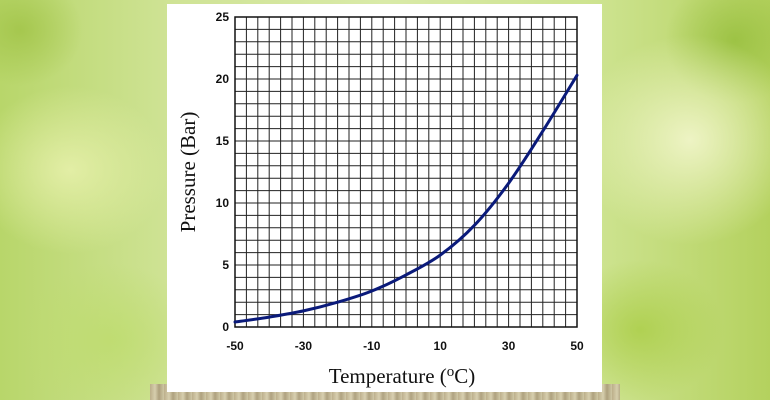 The image size is (770, 400). I want to click on y-tick-labels: 0 5 10 15 20 25, so click(223, 172).